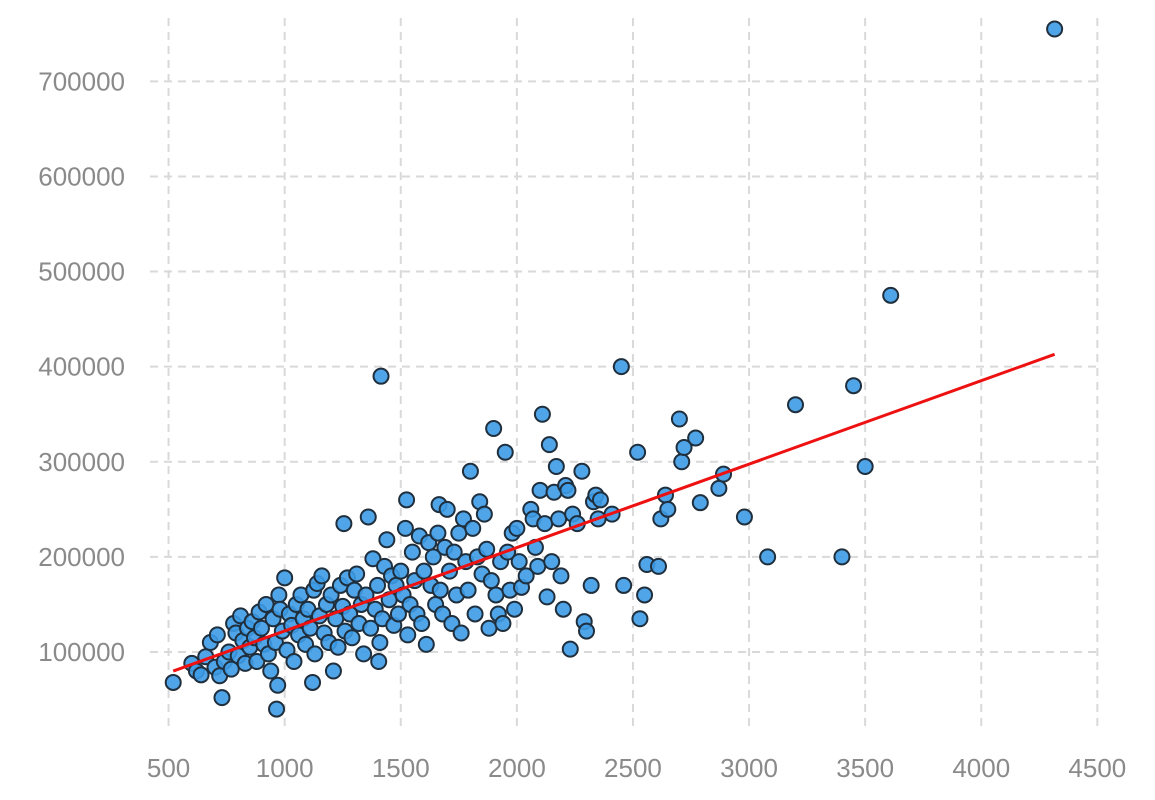  I want to click on x-tick-label: 4500, so click(1097, 768).